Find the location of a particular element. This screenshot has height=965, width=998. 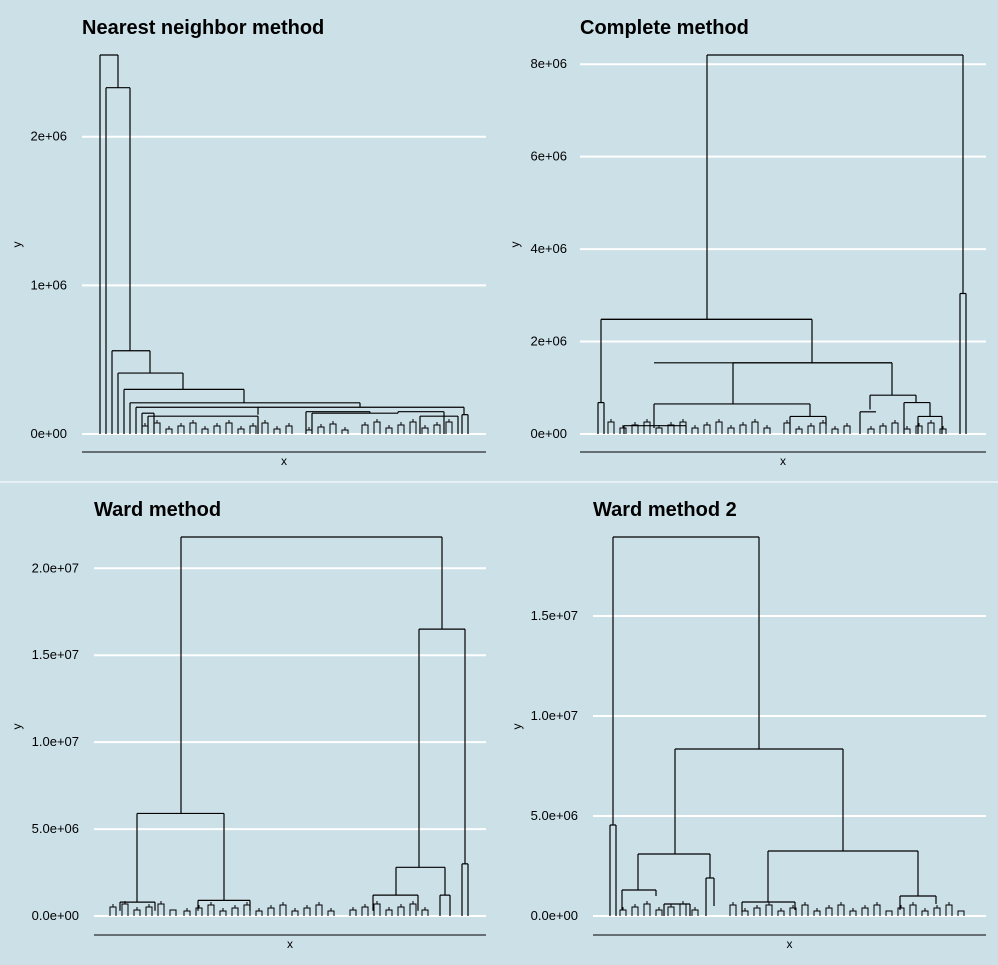

y-ticks: 0e+00 1e+06 2e+06 is located at coordinates (48, 285).